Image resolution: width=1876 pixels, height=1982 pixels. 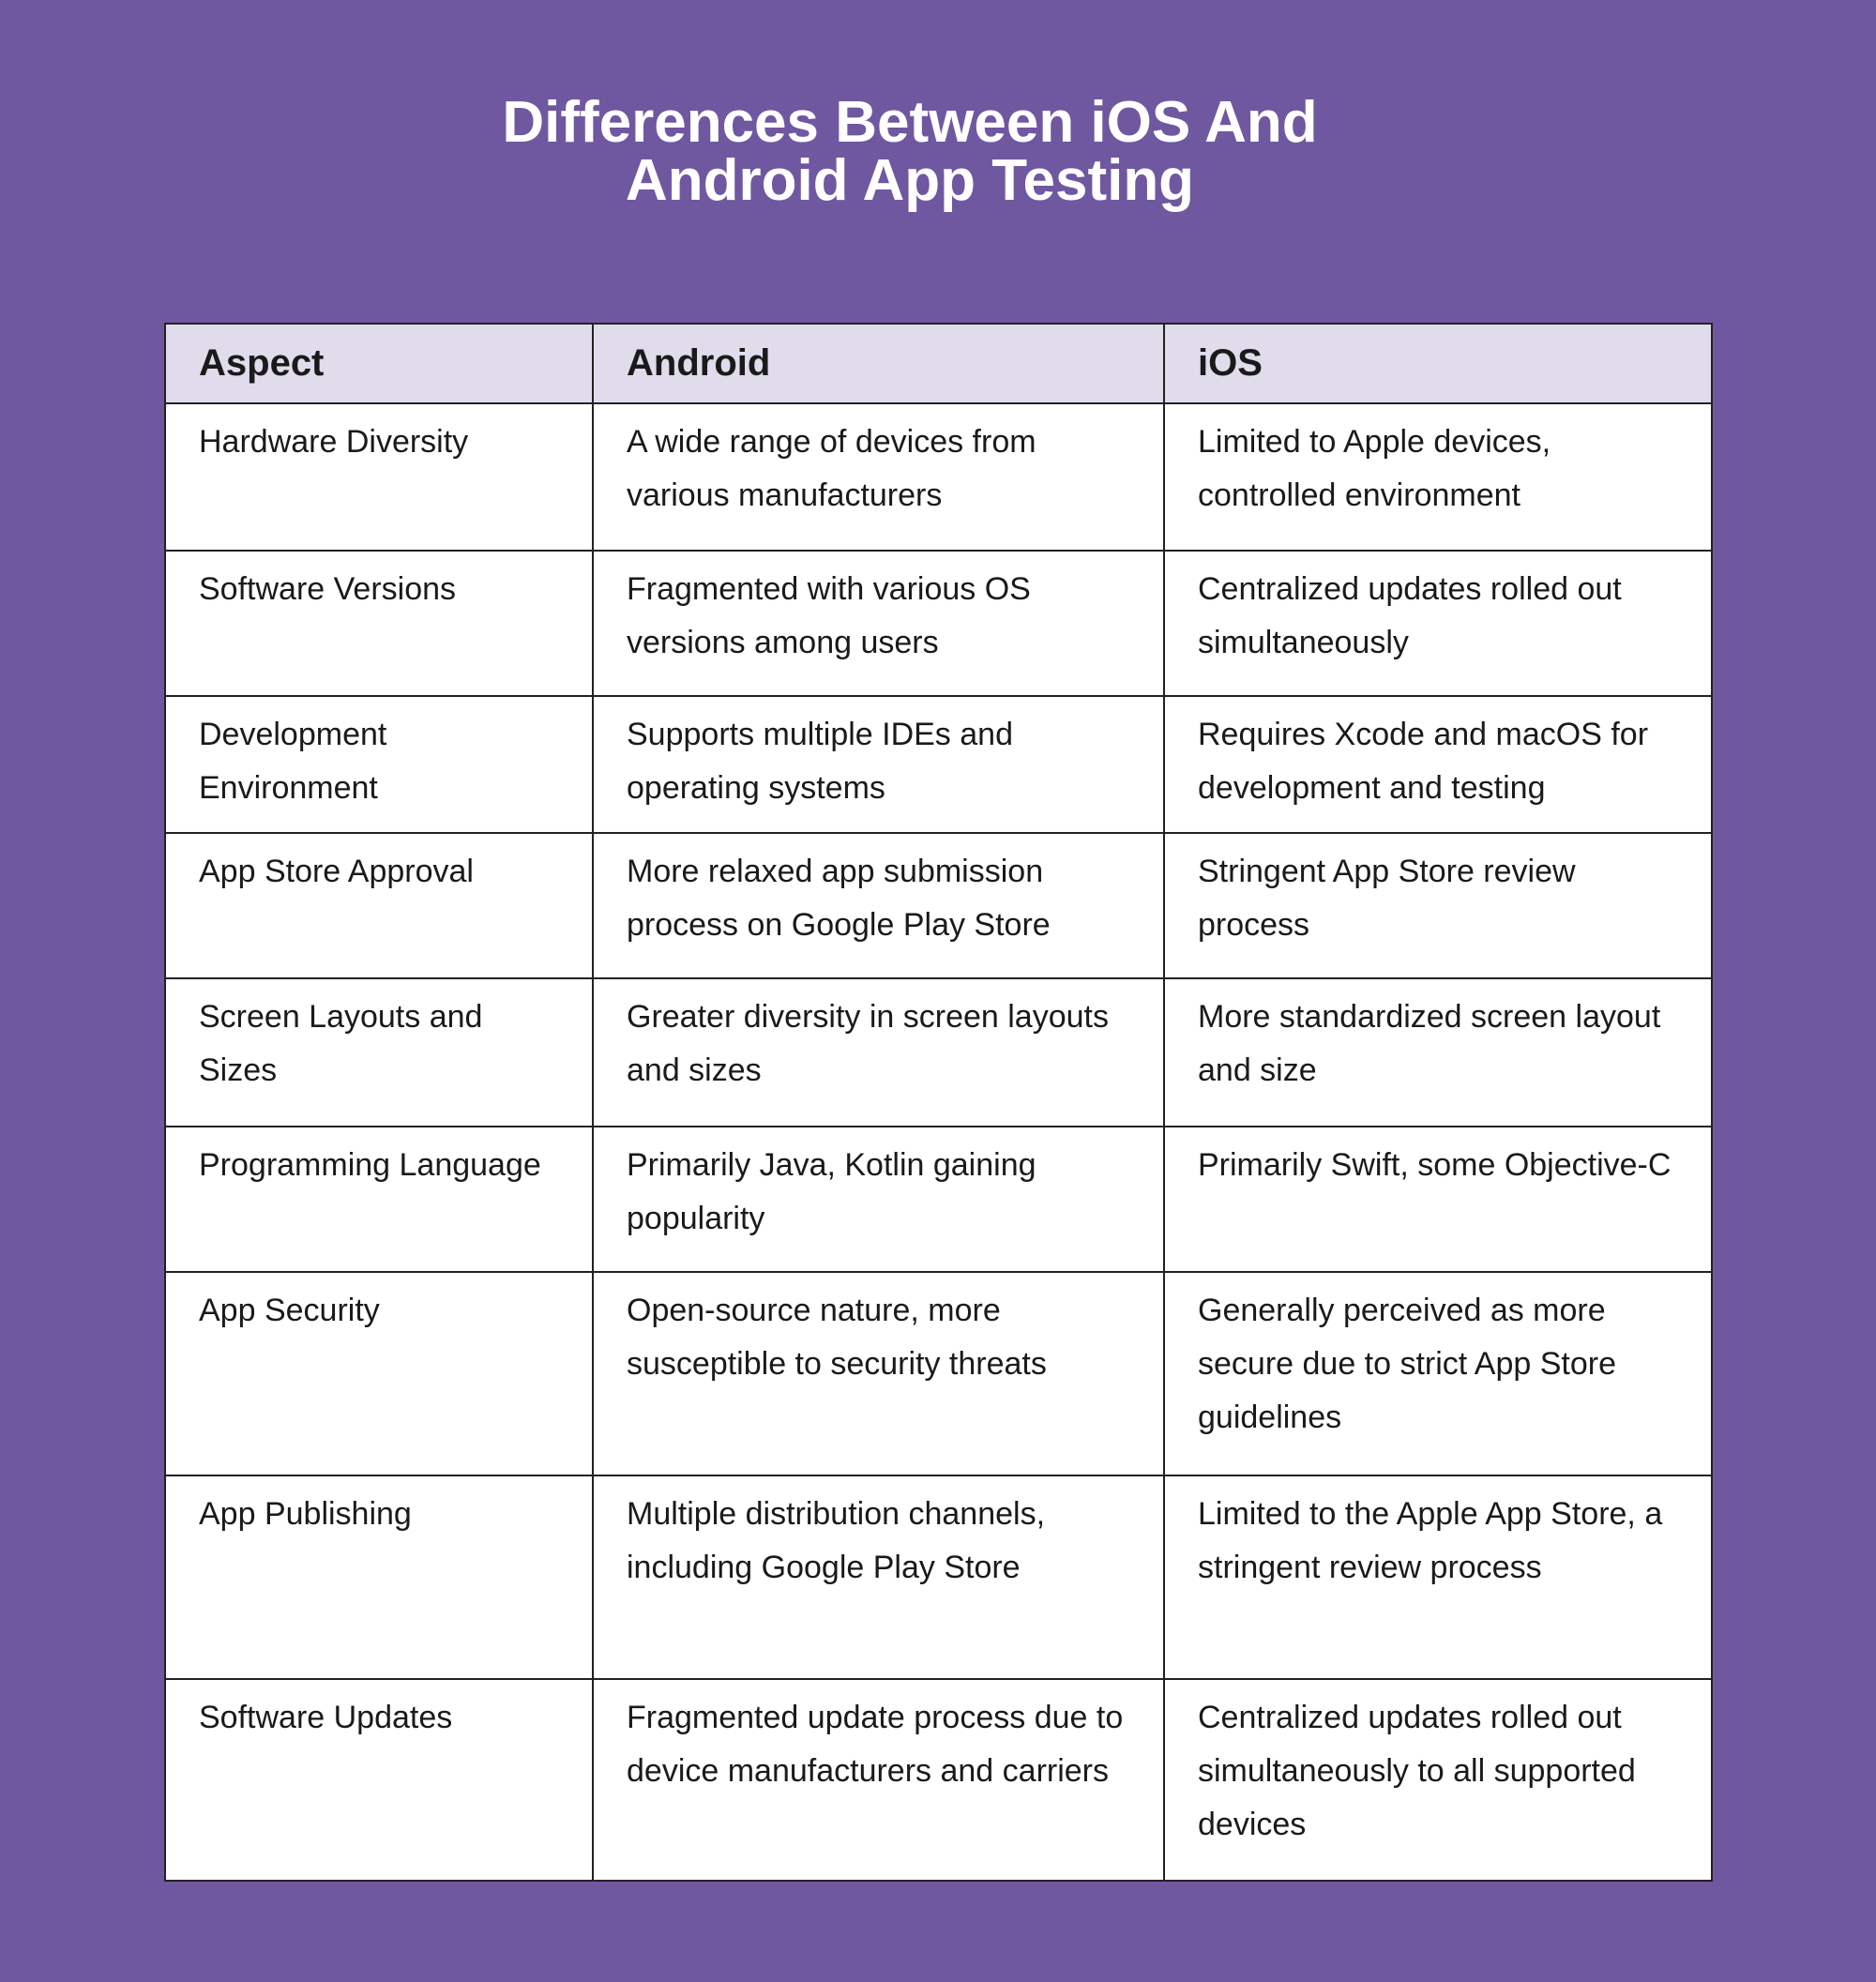 I want to click on cell-aspect: Development Environment, so click(x=379, y=764).